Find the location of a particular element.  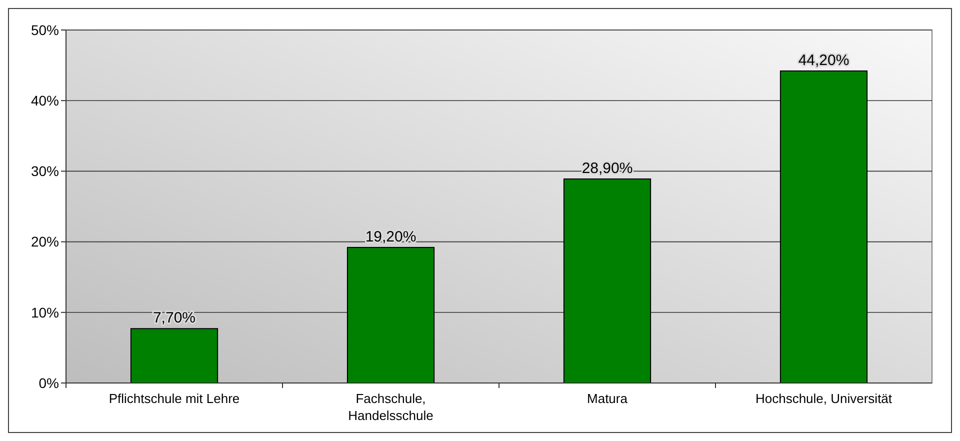

data-label: 19,20% is located at coordinates (390, 237).